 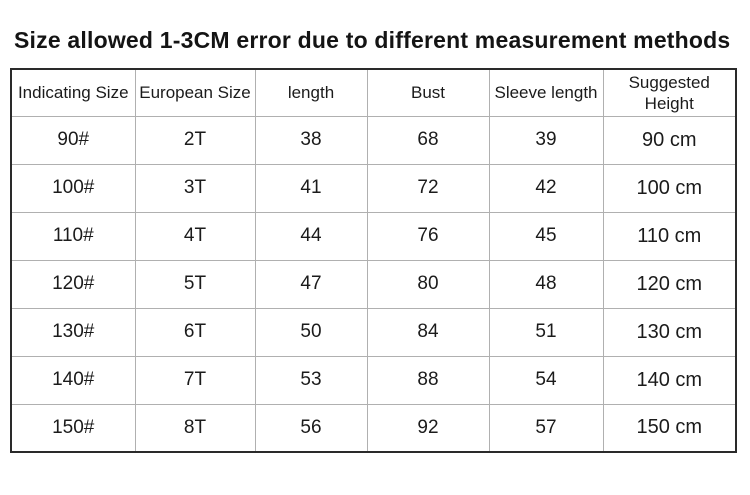 What do you see at coordinates (669, 188) in the screenshot?
I see `table-cell: 100 cm` at bounding box center [669, 188].